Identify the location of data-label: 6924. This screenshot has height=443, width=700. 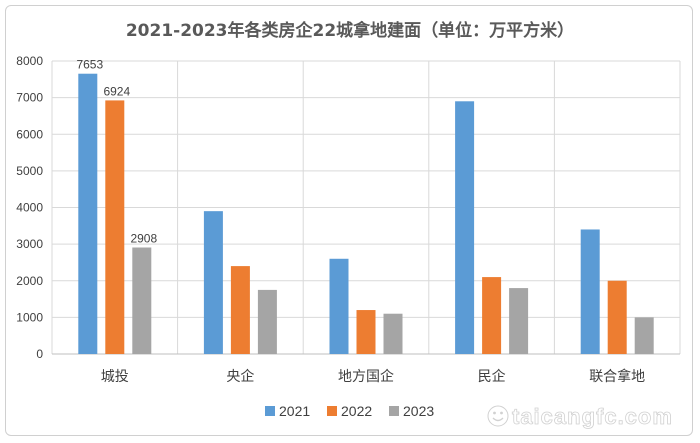
(116, 91).